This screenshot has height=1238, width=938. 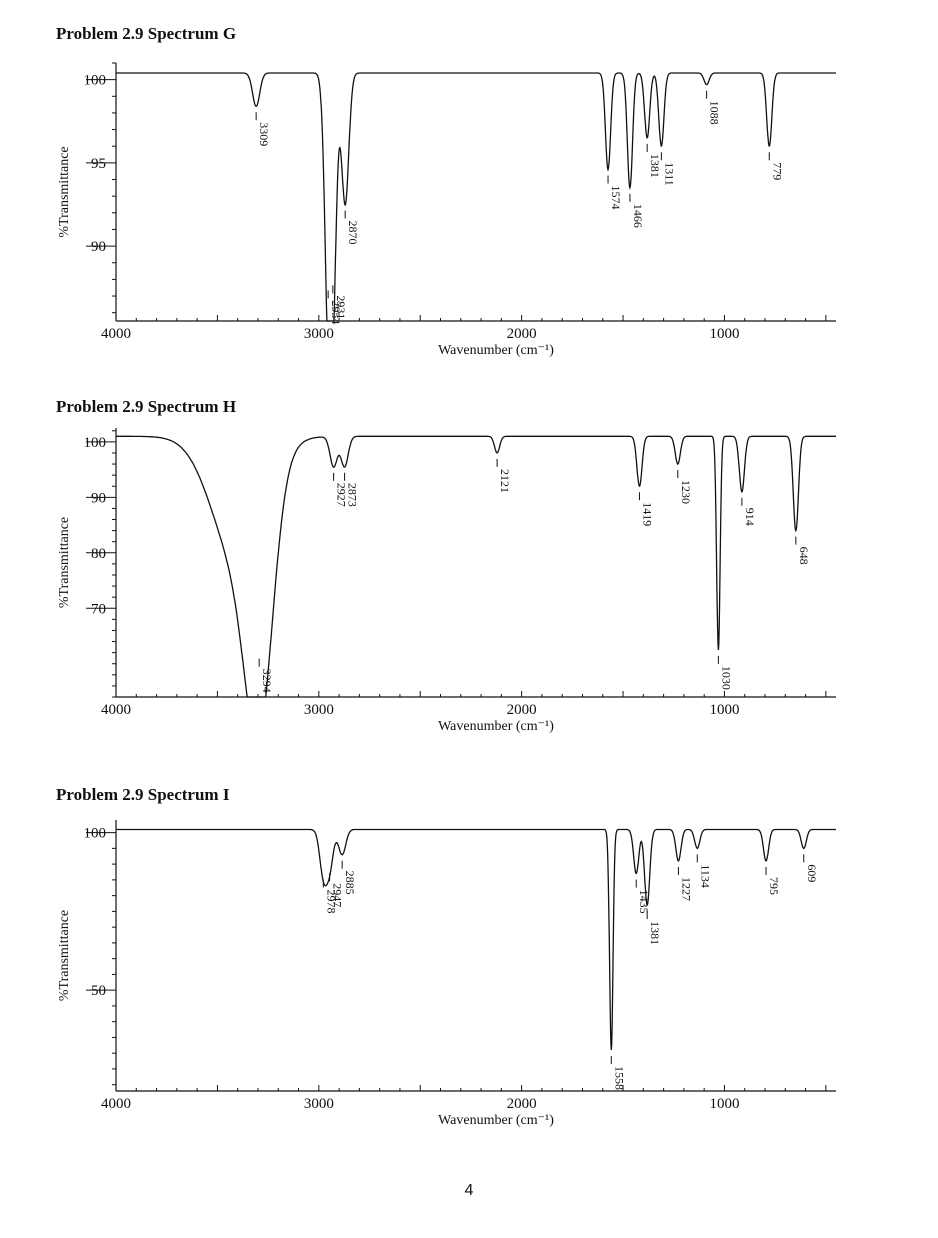 I want to click on peak-label: 1227, so click(x=686, y=889).